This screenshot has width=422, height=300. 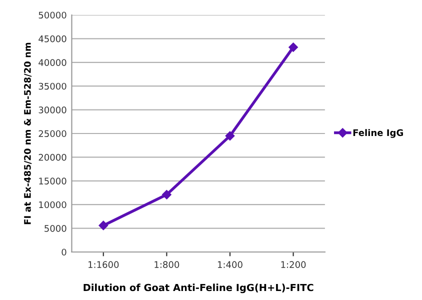 I want to click on y-axis-title: FI at Ex-485/20 nm & Em-528/20 nm, so click(x=28, y=133).